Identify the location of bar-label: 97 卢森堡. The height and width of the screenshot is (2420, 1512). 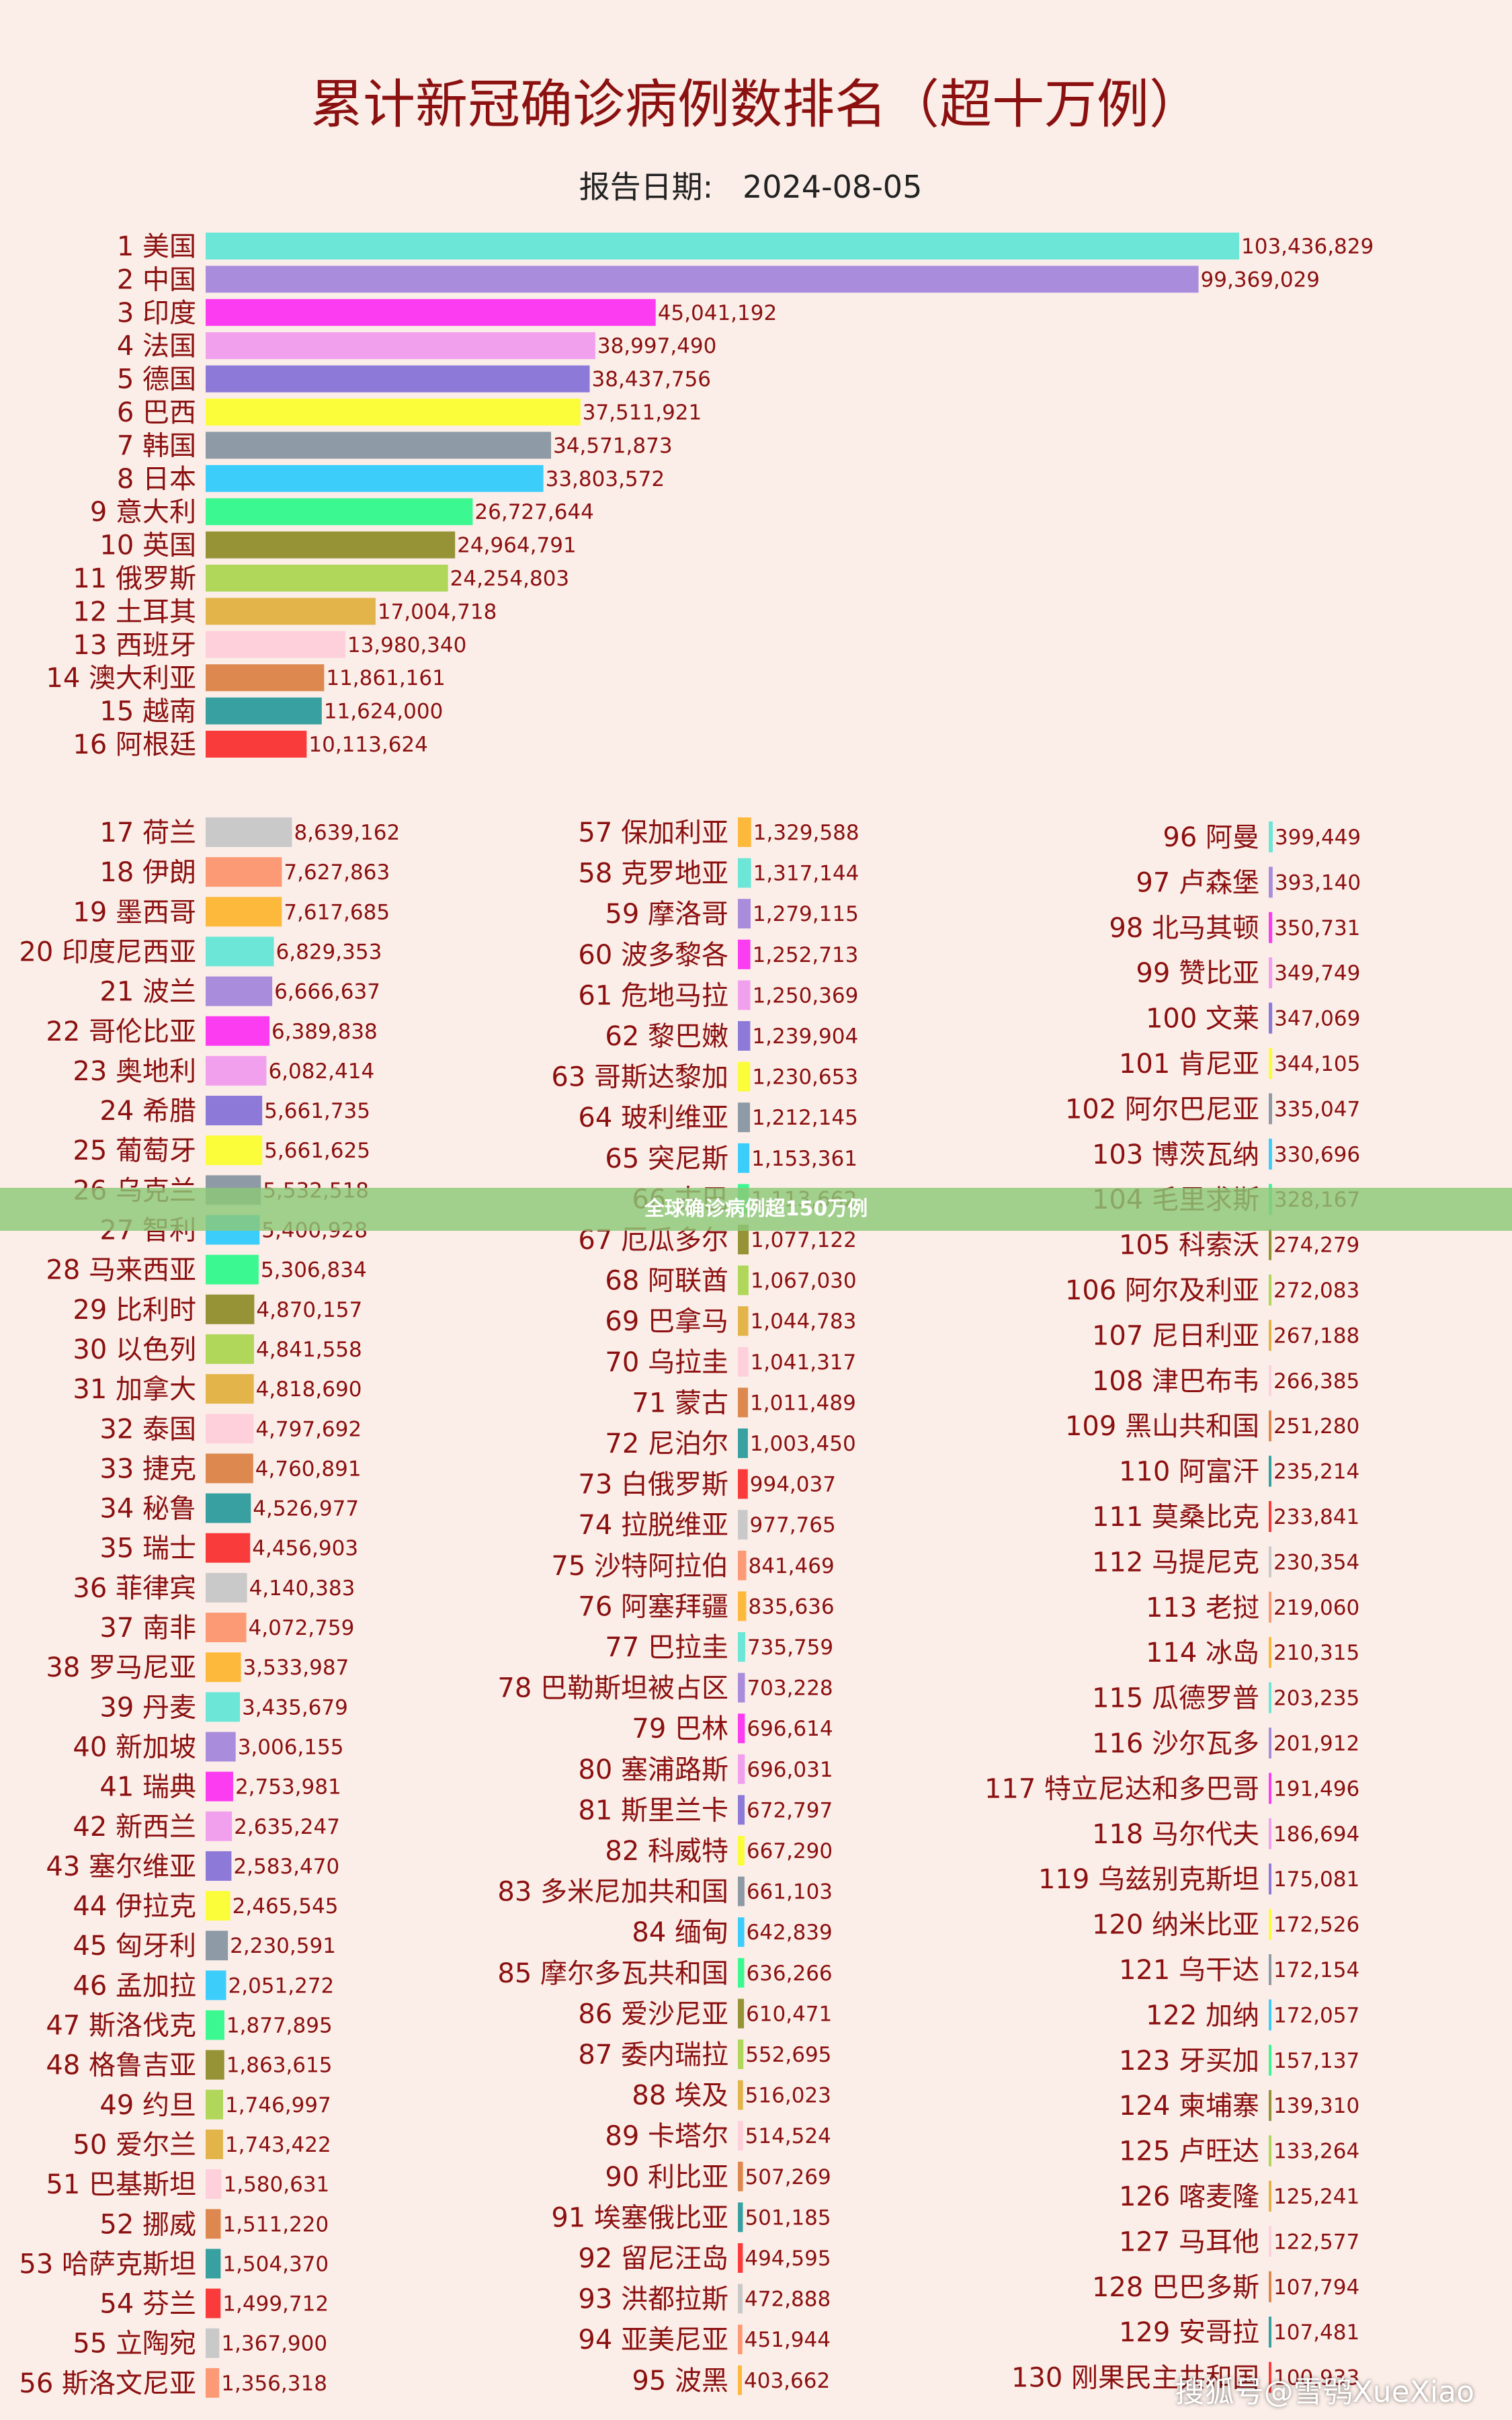
(1198, 883).